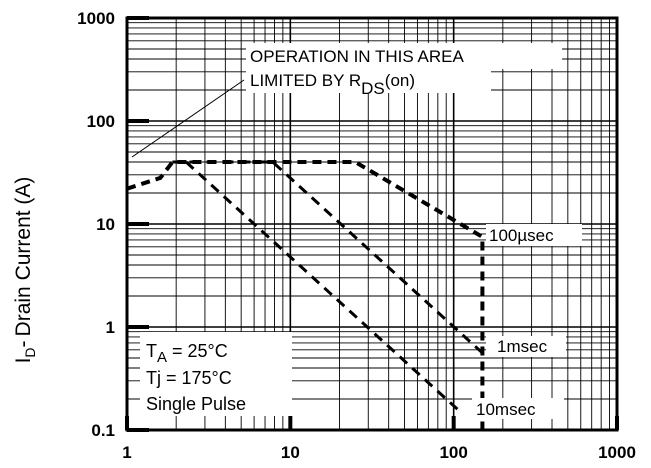 Image resolution: width=651 pixels, height=468 pixels. Describe the element at coordinates (373, 88) in the screenshot. I see `area-note-sub: DS` at that location.